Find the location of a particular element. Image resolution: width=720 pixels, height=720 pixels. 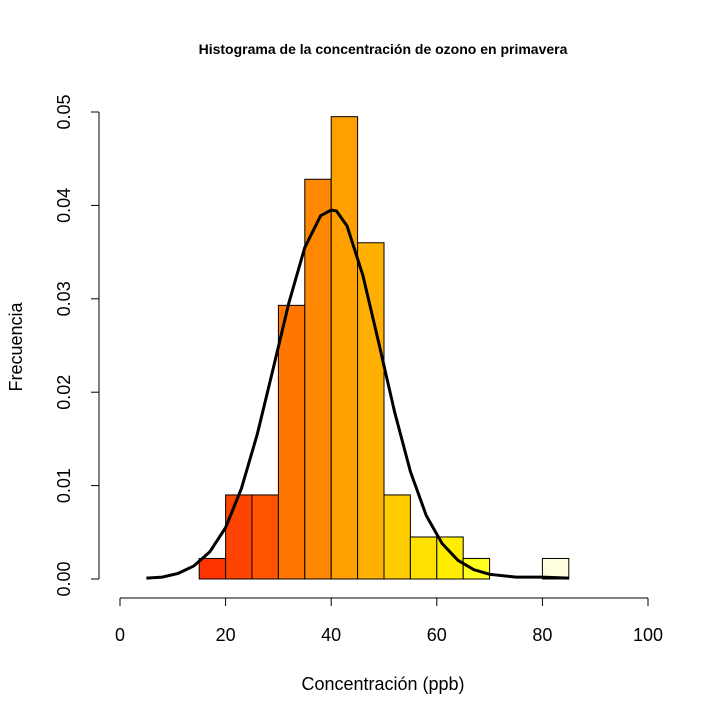

y-axis: 0.00 0.01 0.02 0.03 0.04 0.05 is located at coordinates (77, 345).